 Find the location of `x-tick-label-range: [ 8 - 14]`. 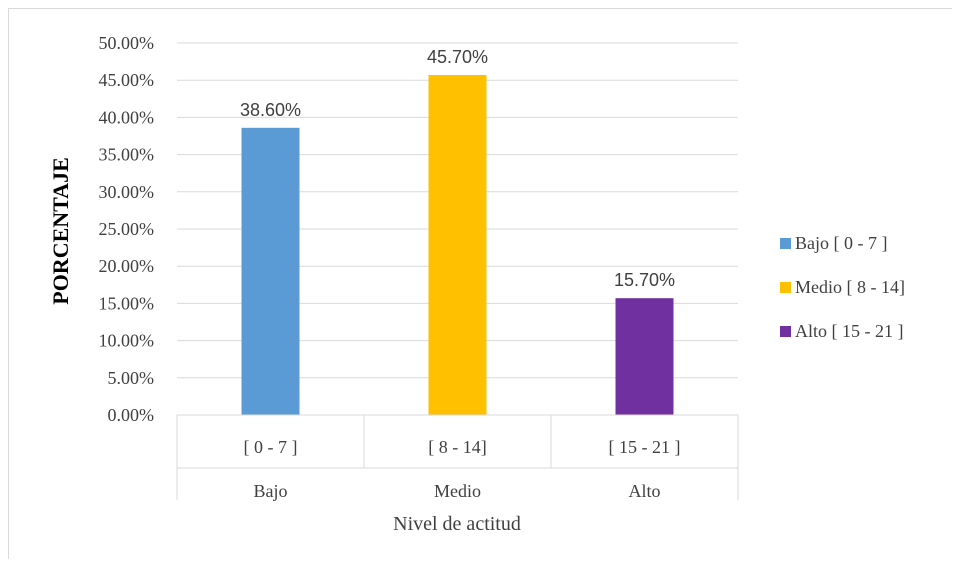

x-tick-label-range: [ 8 - 14] is located at coordinates (457, 447).